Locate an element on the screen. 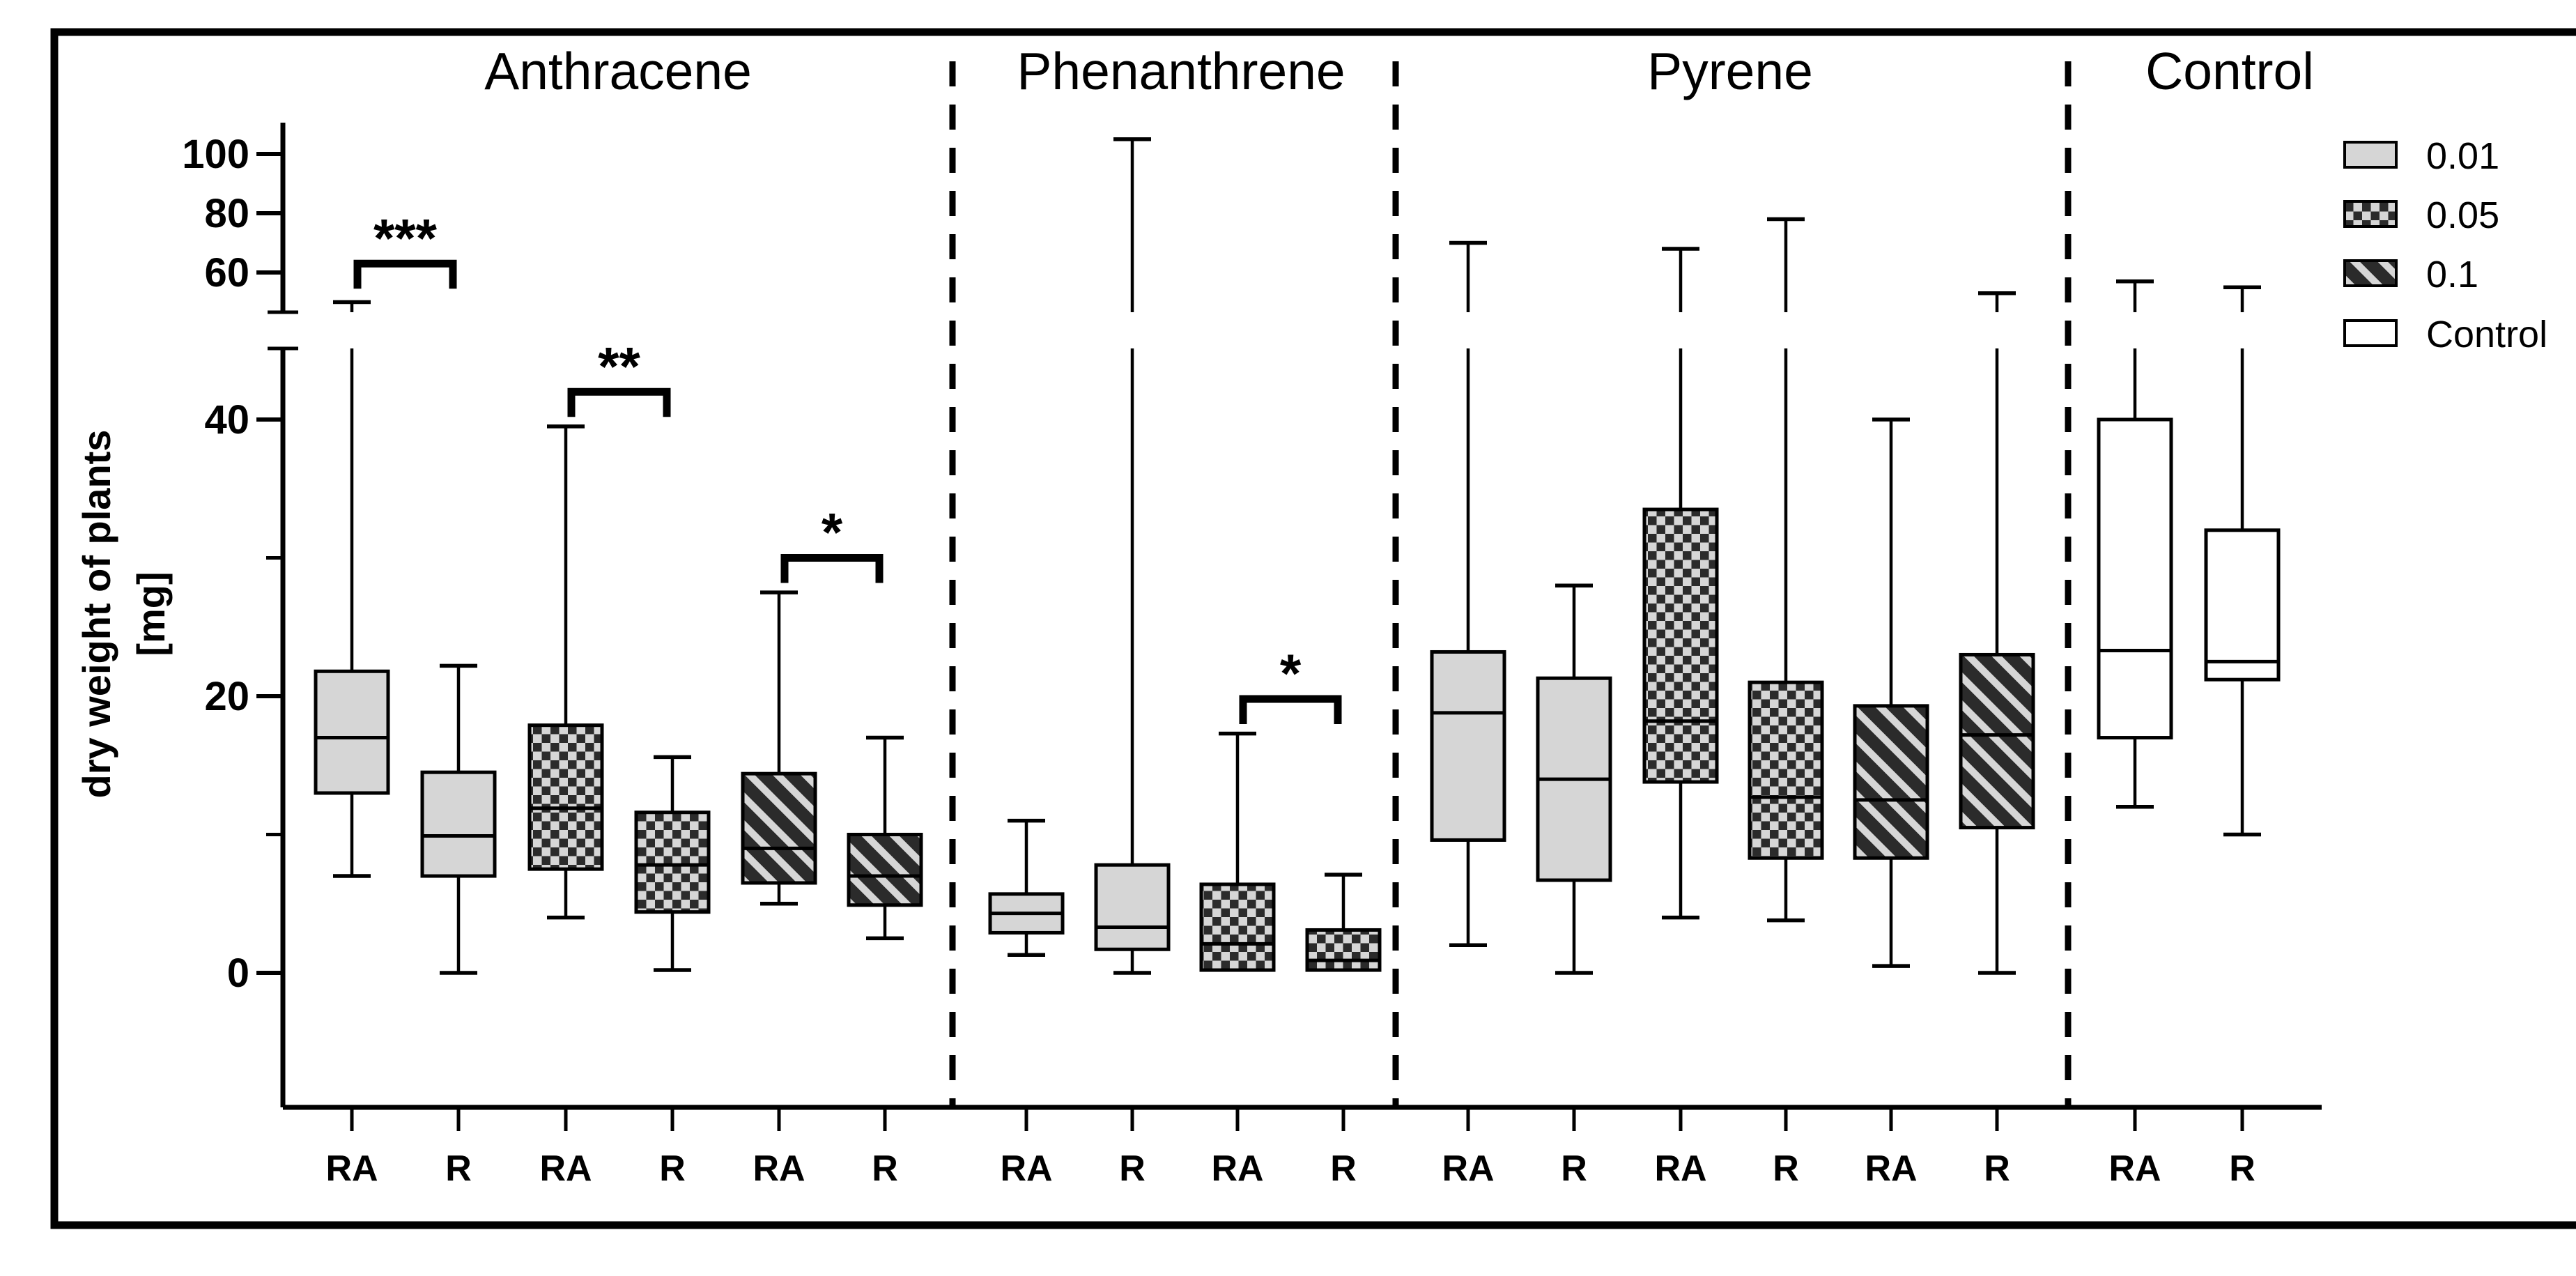 The image size is (2576, 1276). legend-swatch-0.1 is located at coordinates (2370, 273).